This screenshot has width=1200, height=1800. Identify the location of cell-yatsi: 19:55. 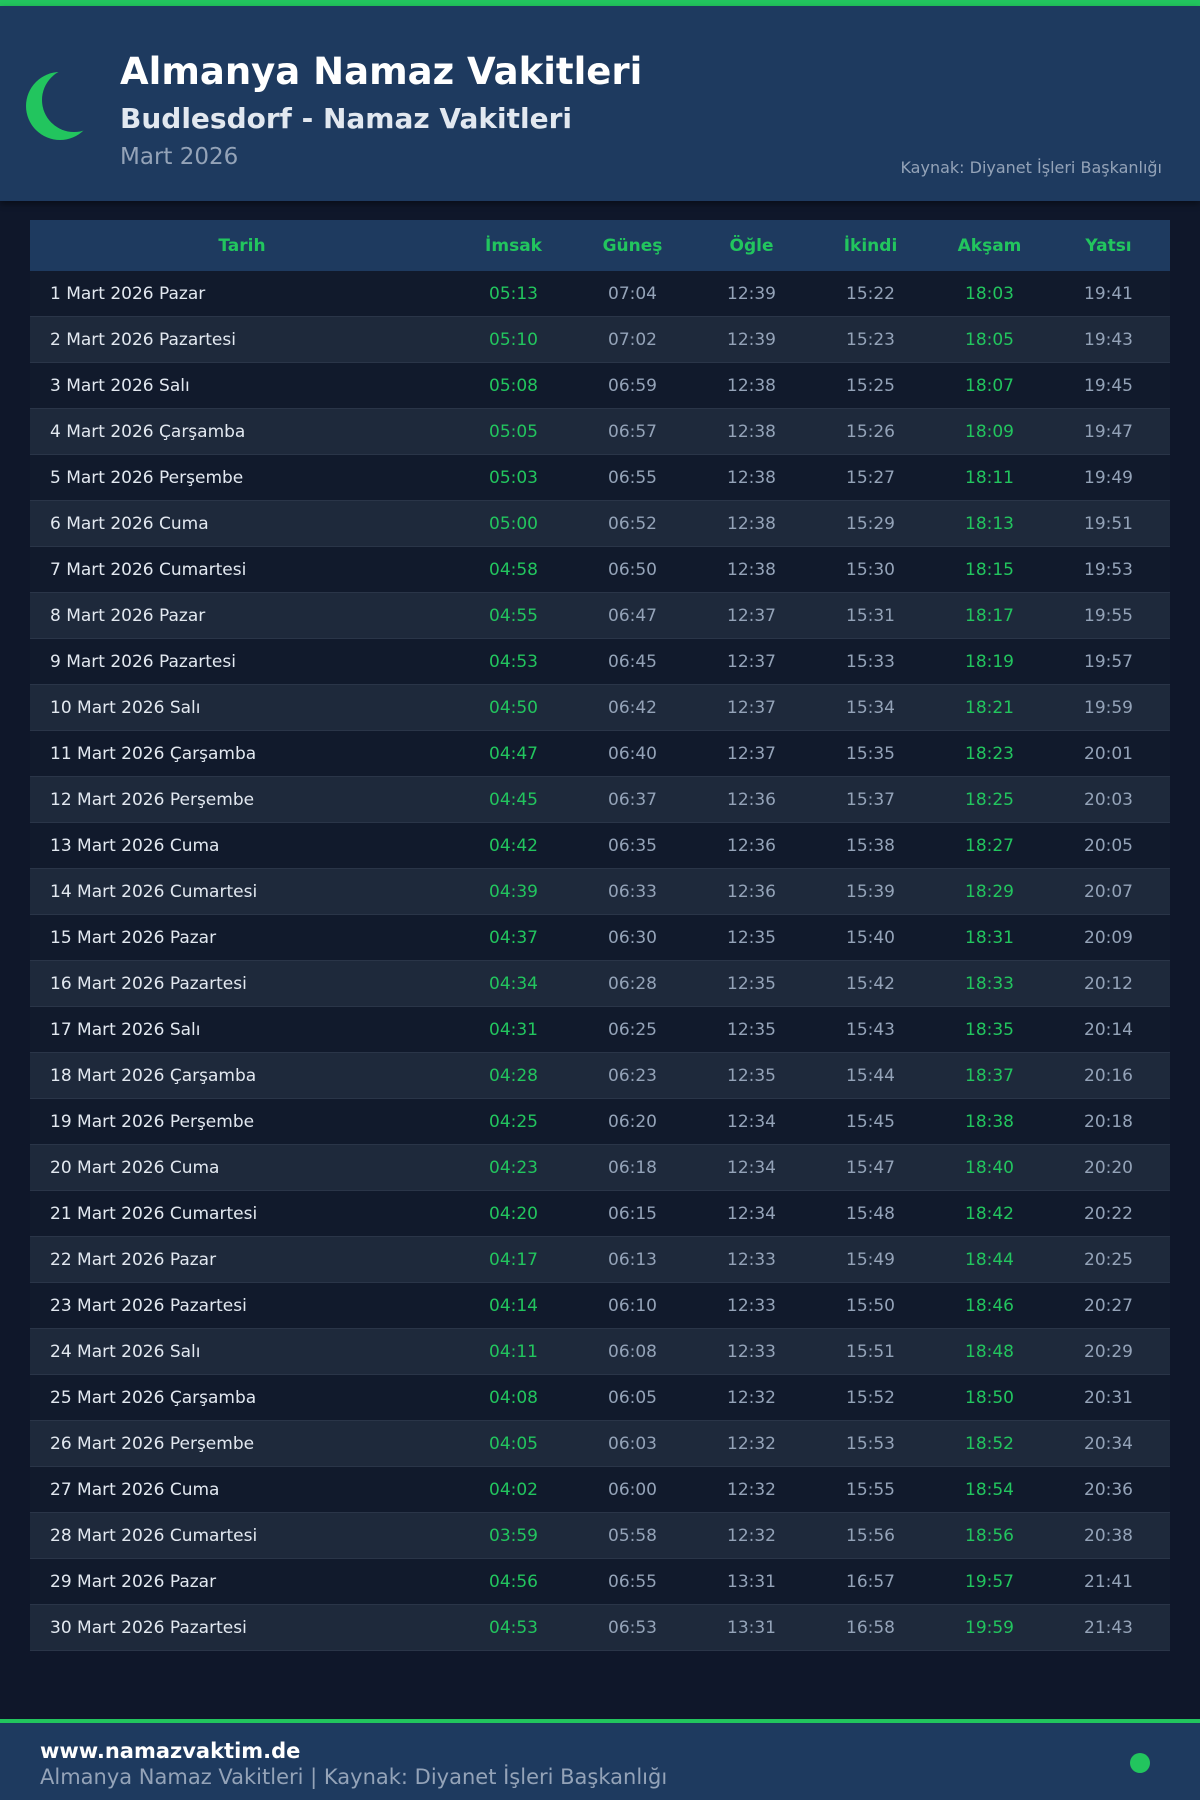
(1108, 615).